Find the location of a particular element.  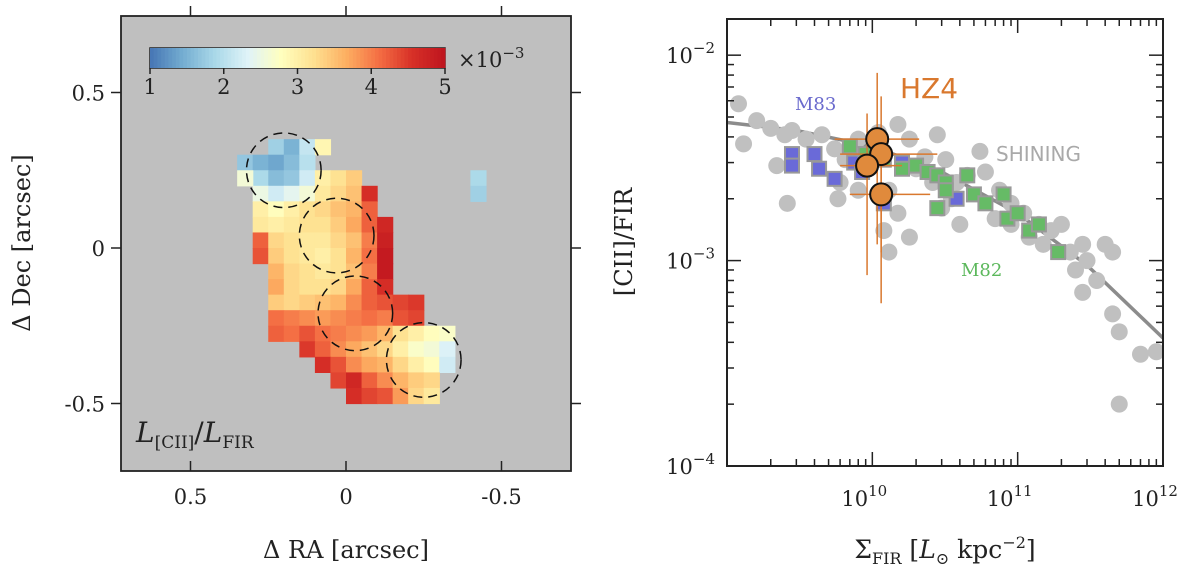

colorbar-gradient is located at coordinates (298, 58).